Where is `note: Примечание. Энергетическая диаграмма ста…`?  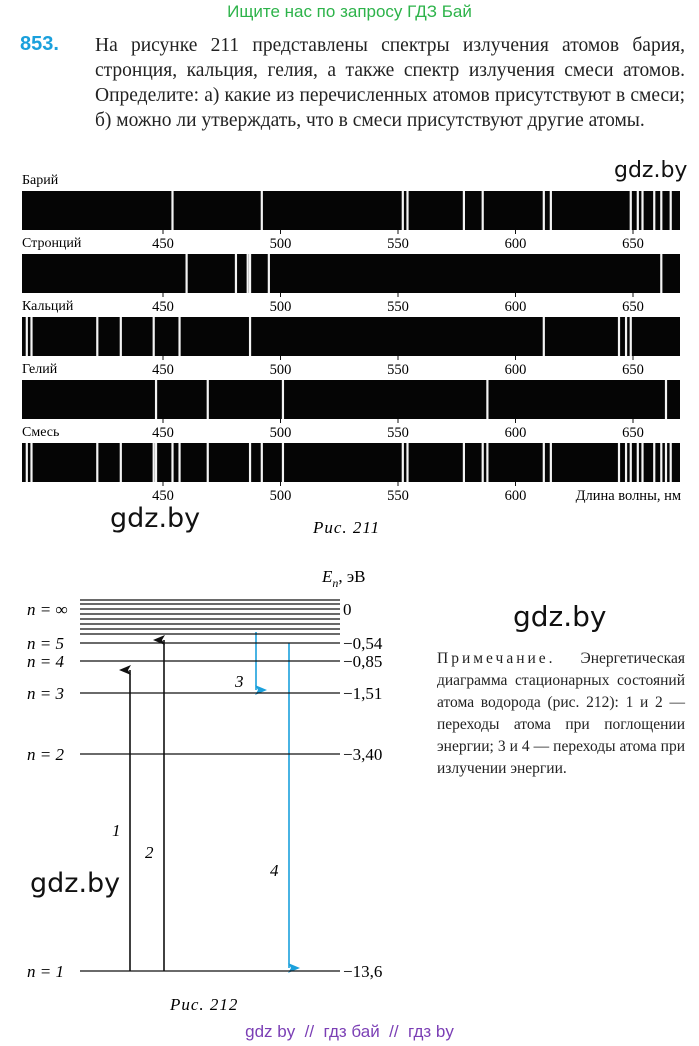 note: Примечание. Энергетическая диаграмма ста… is located at coordinates (561, 714).